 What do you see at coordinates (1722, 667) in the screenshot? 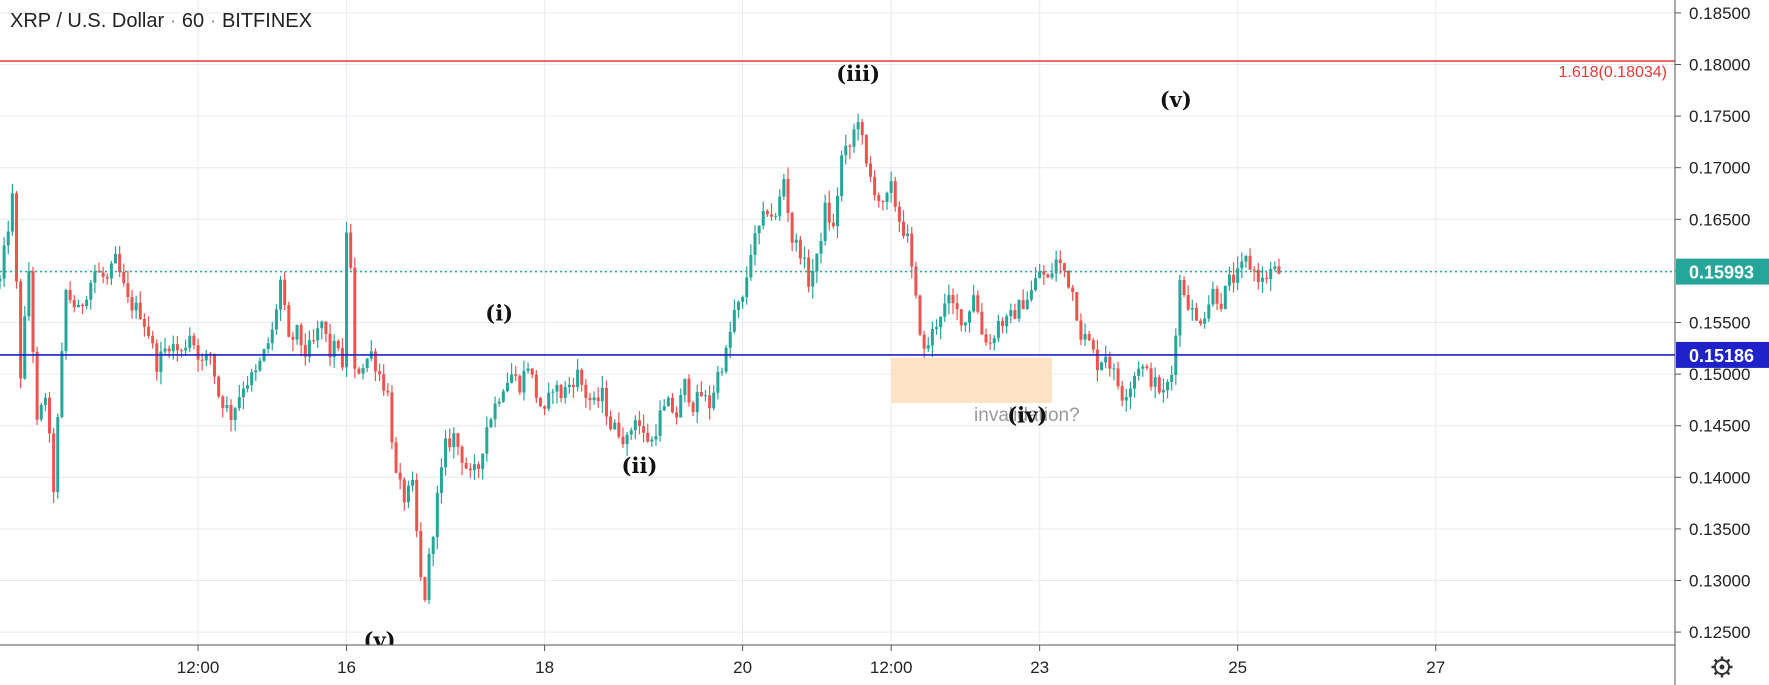
I see `gear-icon` at bounding box center [1722, 667].